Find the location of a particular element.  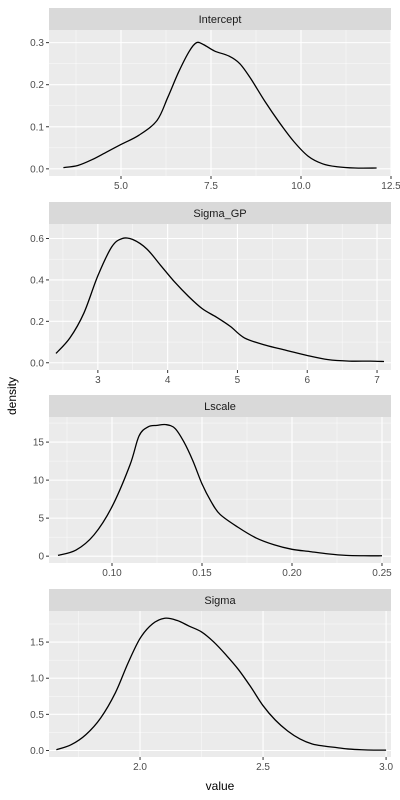

y-tick-label: 1.0 is located at coordinates (37, 679).